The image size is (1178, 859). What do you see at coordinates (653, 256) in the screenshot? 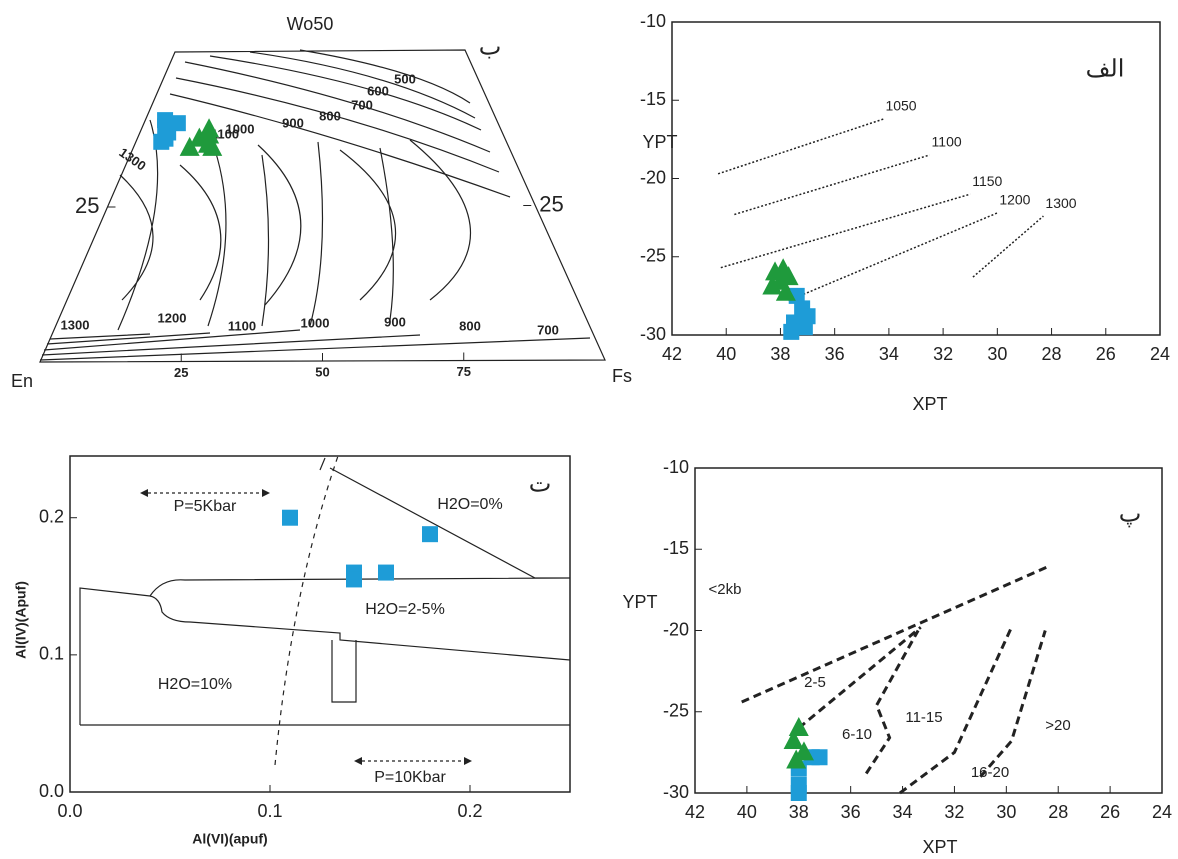
I see `y-tick-label: -25` at bounding box center [653, 256].